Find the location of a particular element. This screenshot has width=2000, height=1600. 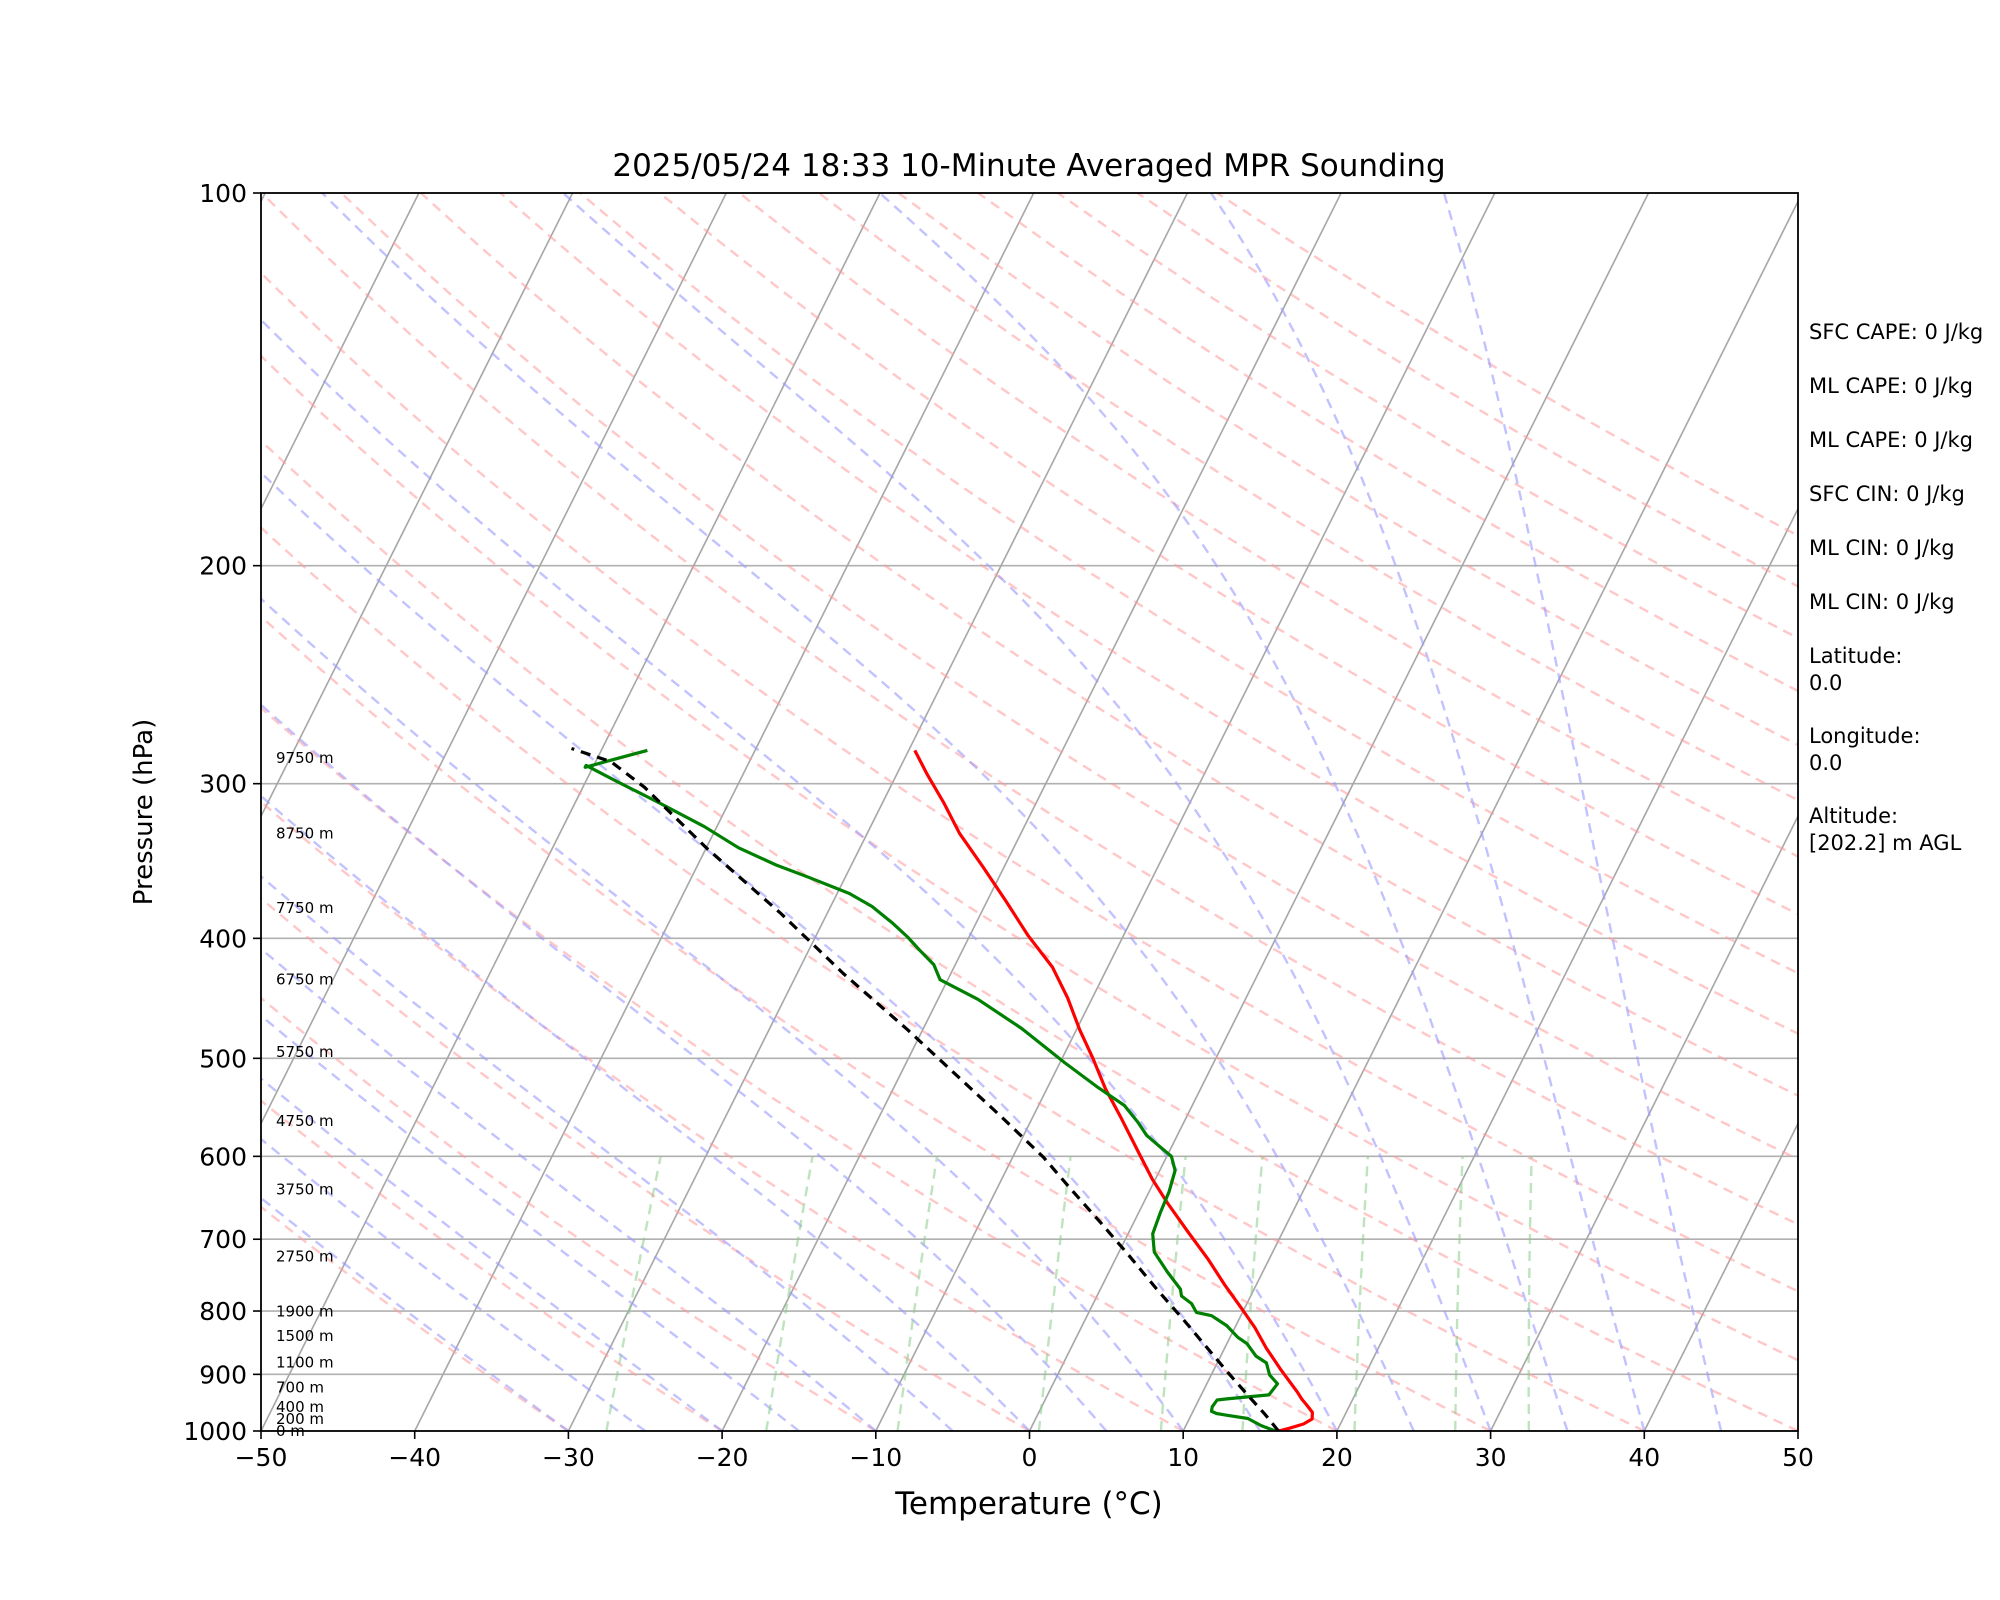

height-label: 5750 m is located at coordinates (305, 1052).